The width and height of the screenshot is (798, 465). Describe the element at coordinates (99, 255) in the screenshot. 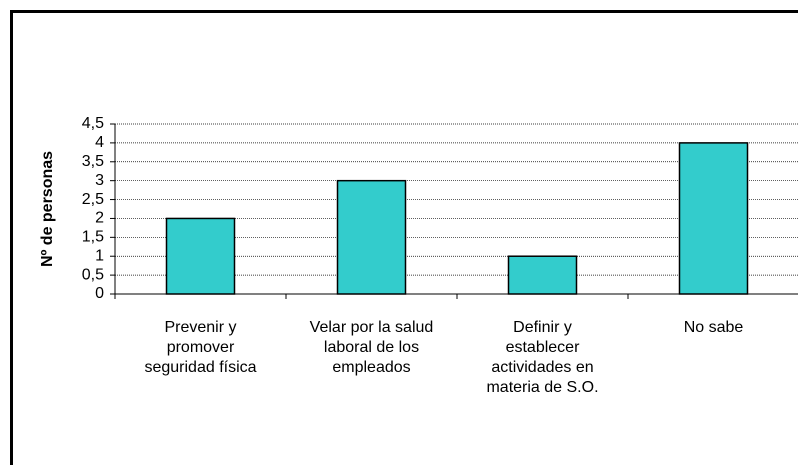

I see `y-tick-label: 1` at that location.